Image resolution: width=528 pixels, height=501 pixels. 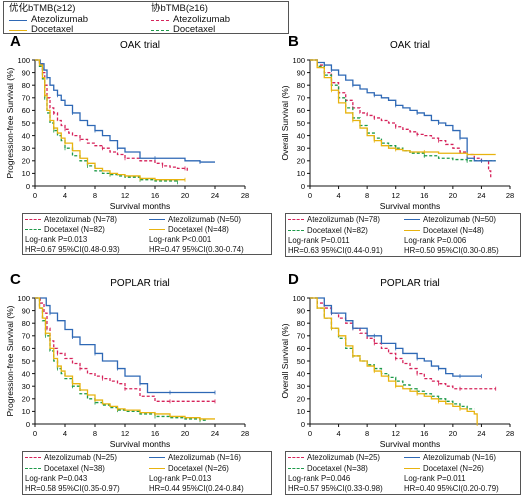 I want to click on stat-hi-hr: HR=0.44 95%CI(0.24-0.84), so click(x=196, y=488).